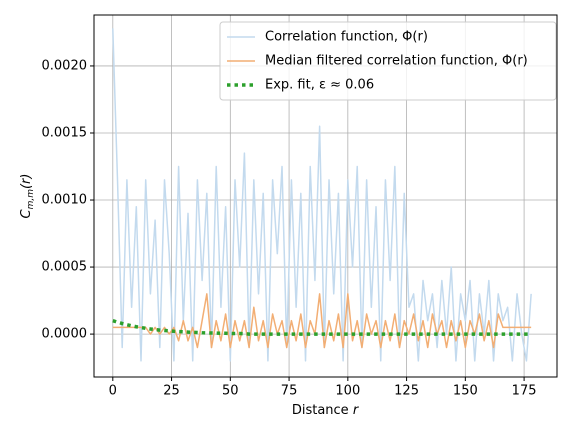 This screenshot has width=576, height=432. I want to click on legend-box, so click(388, 61).